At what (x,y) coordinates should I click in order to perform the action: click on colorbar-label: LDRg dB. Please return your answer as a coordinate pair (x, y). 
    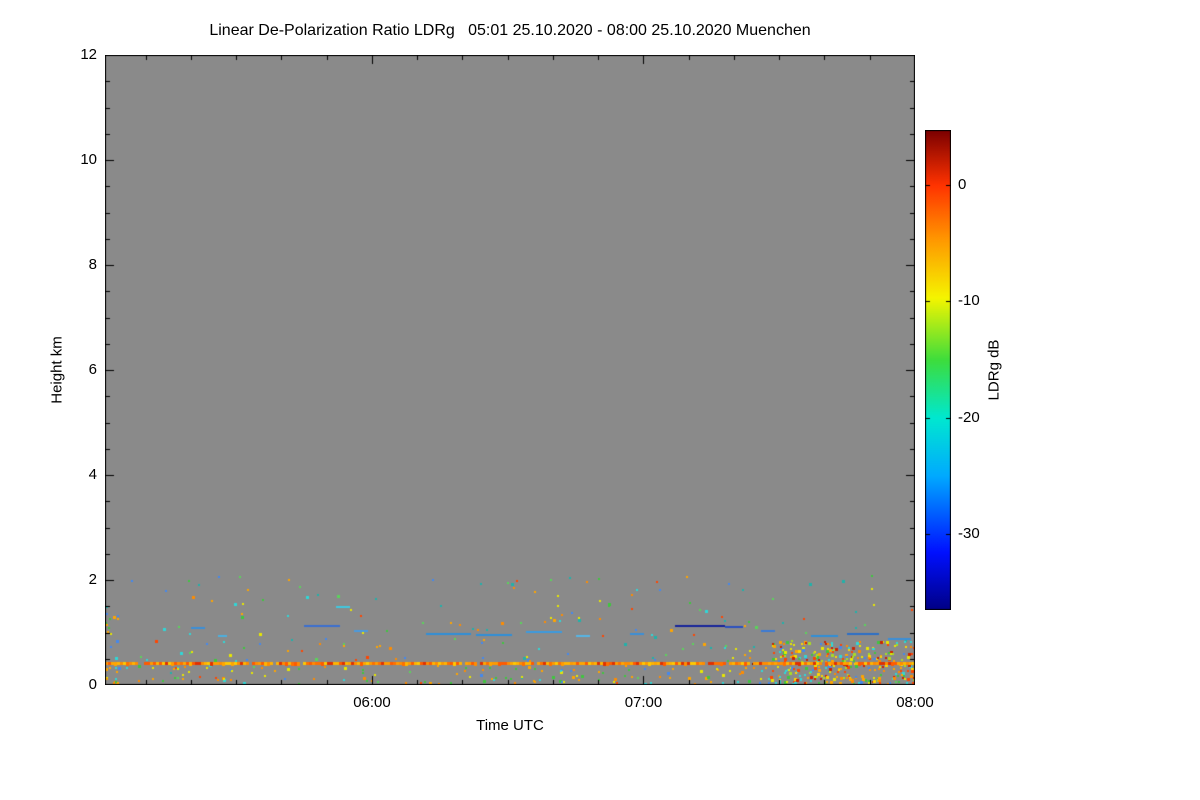
    Looking at the image, I should click on (994, 370).